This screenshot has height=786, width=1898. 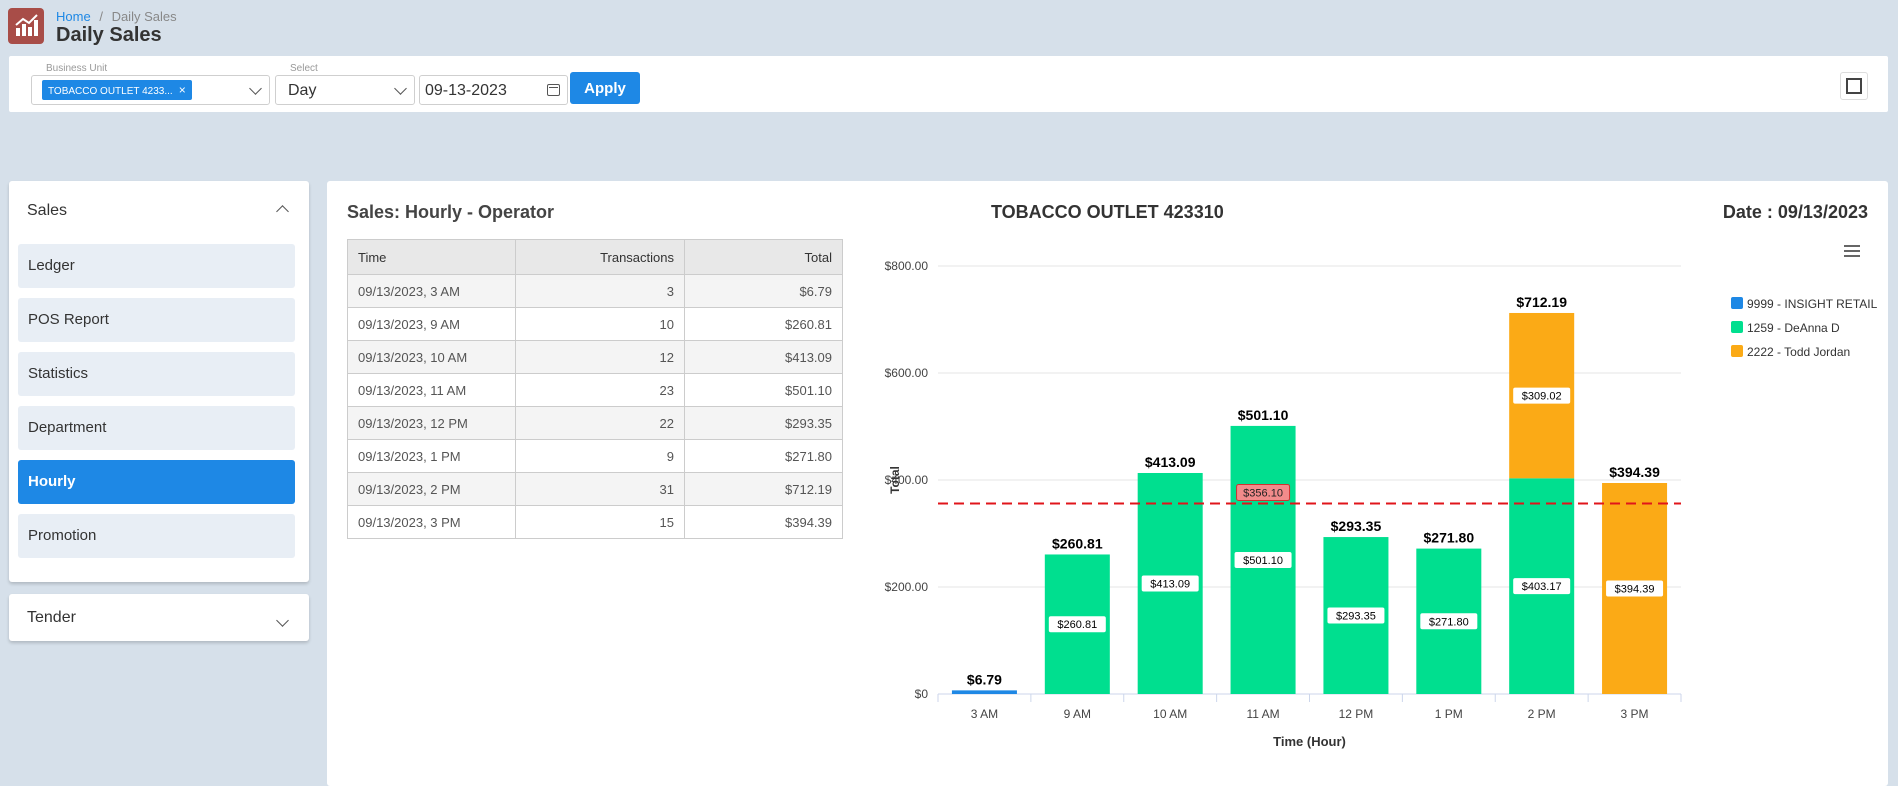 What do you see at coordinates (109, 35) in the screenshot?
I see `page-title: Daily Sales` at bounding box center [109, 35].